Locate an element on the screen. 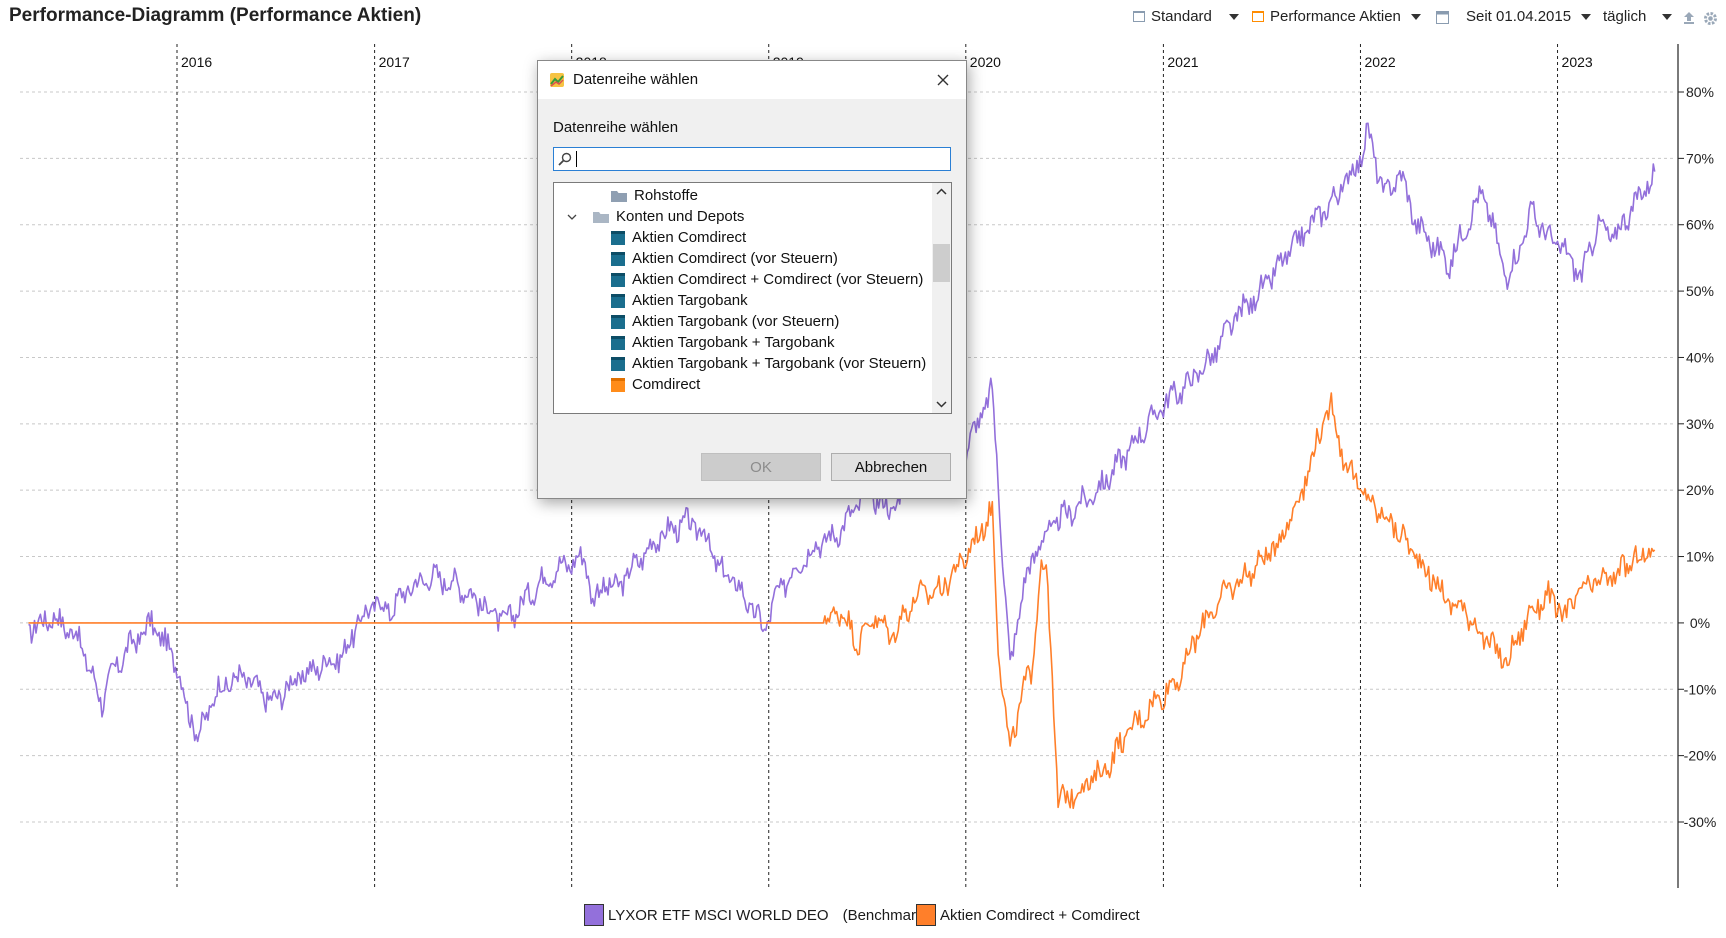 Image resolution: width=1726 pixels, height=938 pixels. tree-item-label: Konten und Depots is located at coordinates (680, 216).